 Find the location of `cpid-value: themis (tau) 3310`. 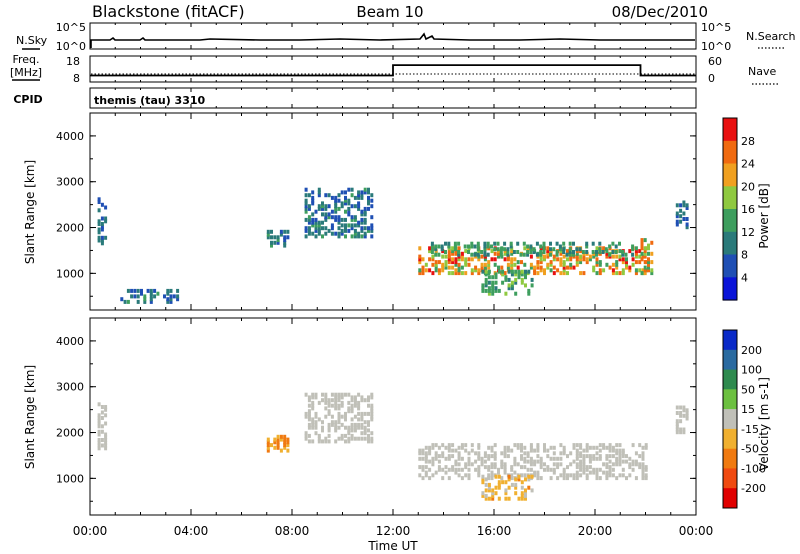

cpid-value: themis (tau) 3310 is located at coordinates (150, 100).